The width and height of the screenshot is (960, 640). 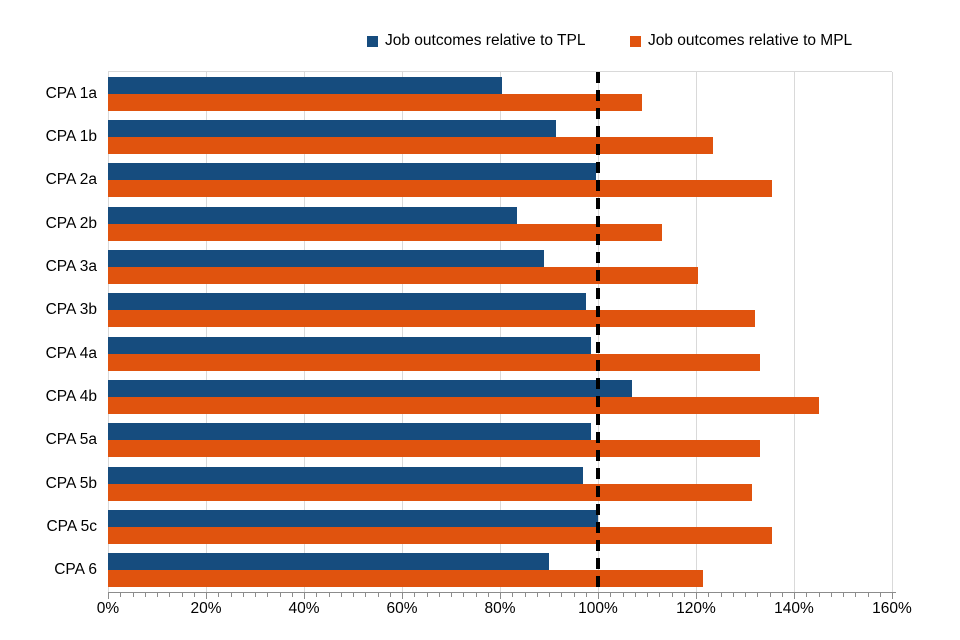 I want to click on legend-label-tpl: Job outcomes relative to TPL, so click(x=485, y=40).